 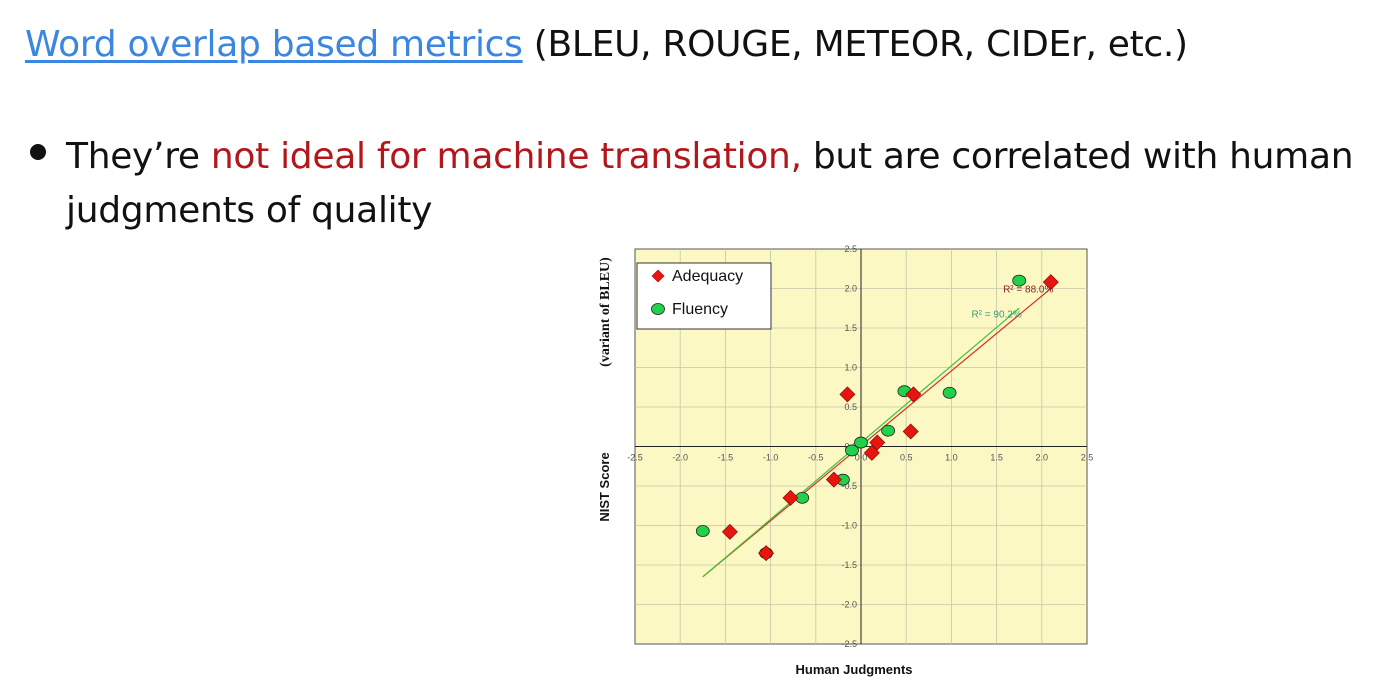 I want to click on x-tick-label: 0.0, so click(x=861, y=458).